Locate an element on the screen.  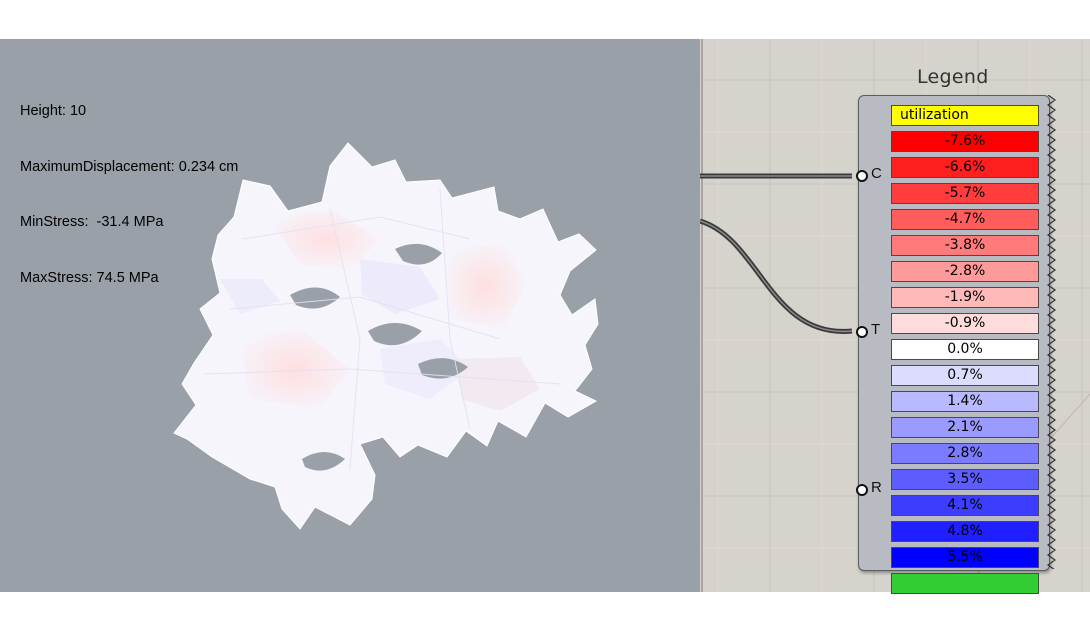
legend-entry: 3.5% is located at coordinates (965, 479).